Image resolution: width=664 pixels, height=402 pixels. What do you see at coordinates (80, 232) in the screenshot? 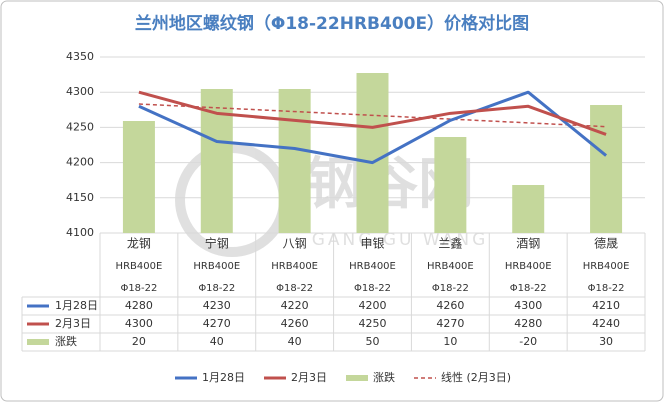
I see `y-tick-label: 4100` at bounding box center [80, 232].